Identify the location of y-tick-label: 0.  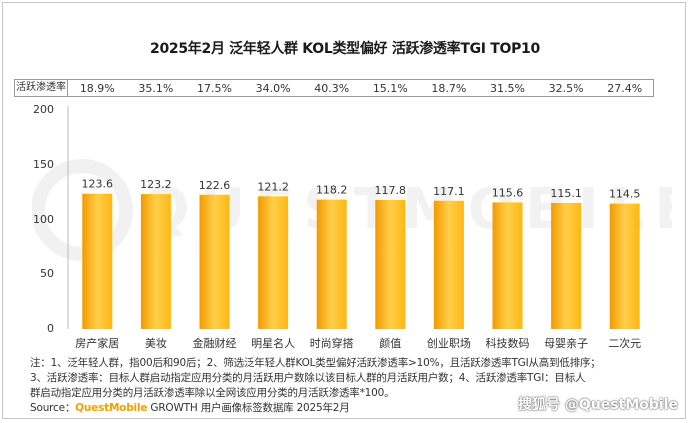
(50, 328).